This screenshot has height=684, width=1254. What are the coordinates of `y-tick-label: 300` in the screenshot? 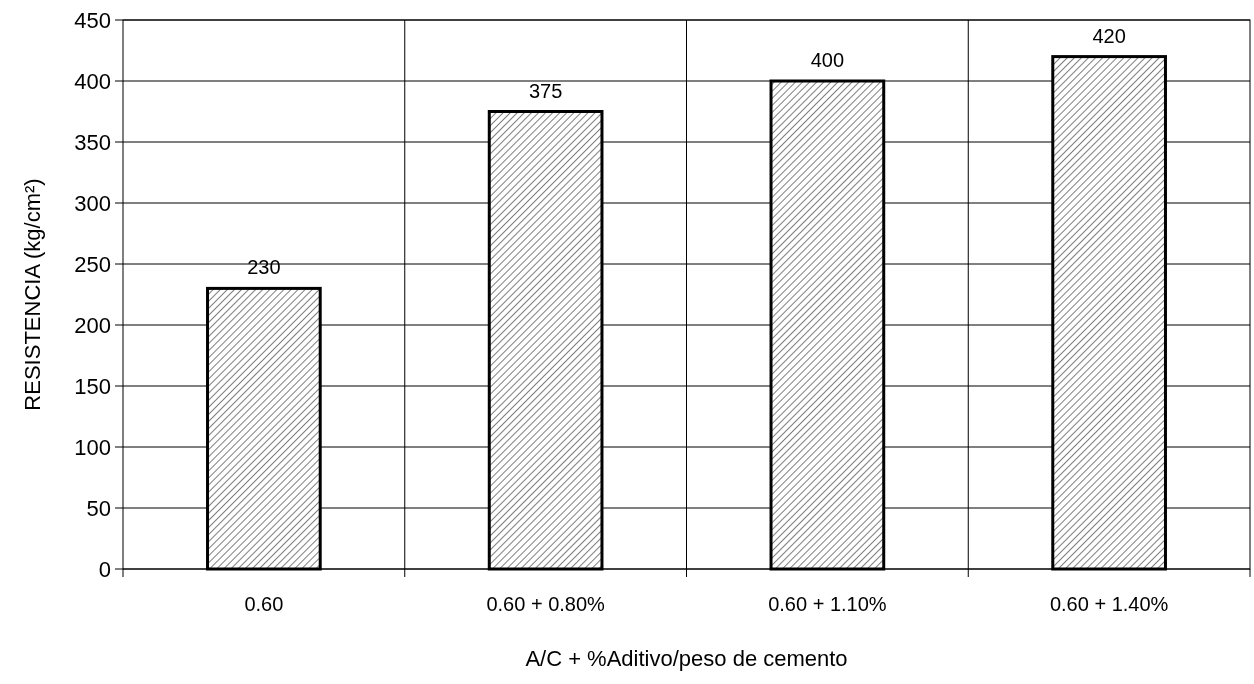 It's located at (92, 203).